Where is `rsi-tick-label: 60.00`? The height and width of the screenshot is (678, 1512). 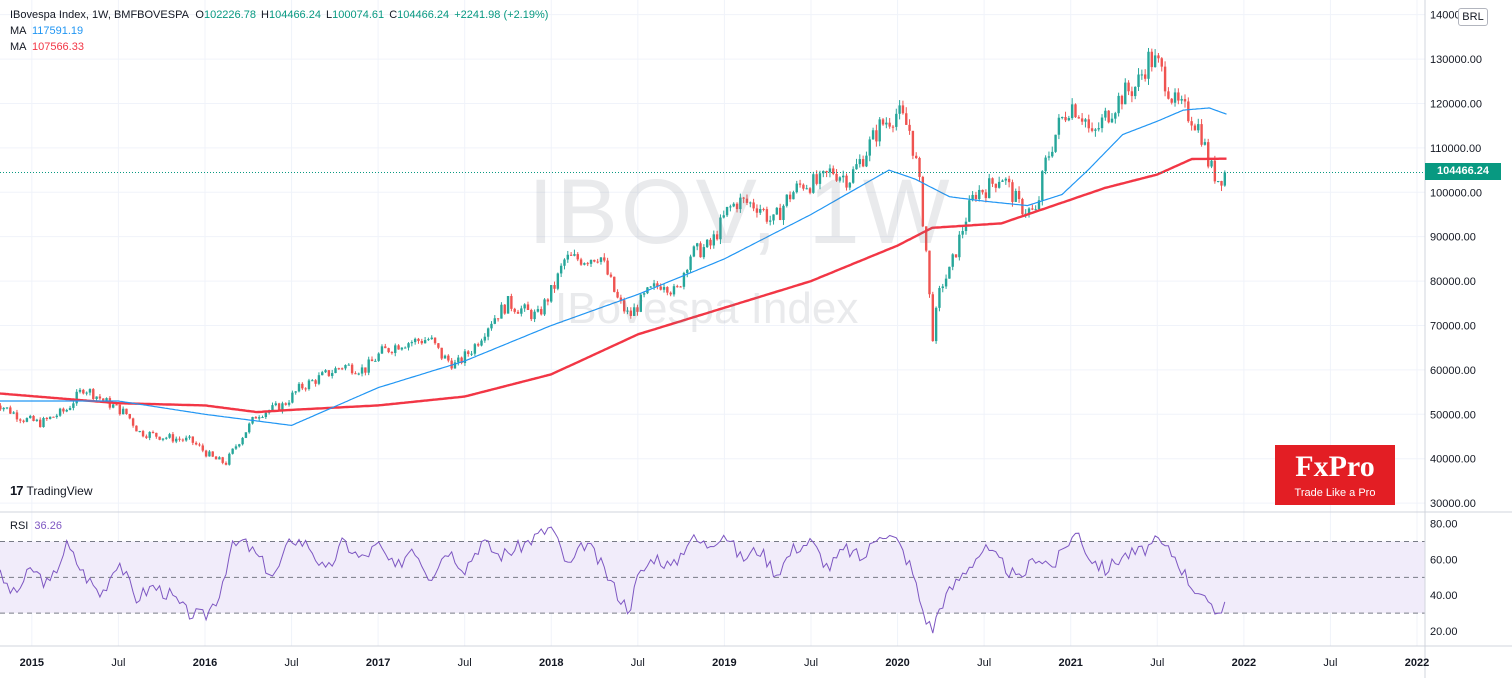 rsi-tick-label: 60.00 is located at coordinates (1444, 560).